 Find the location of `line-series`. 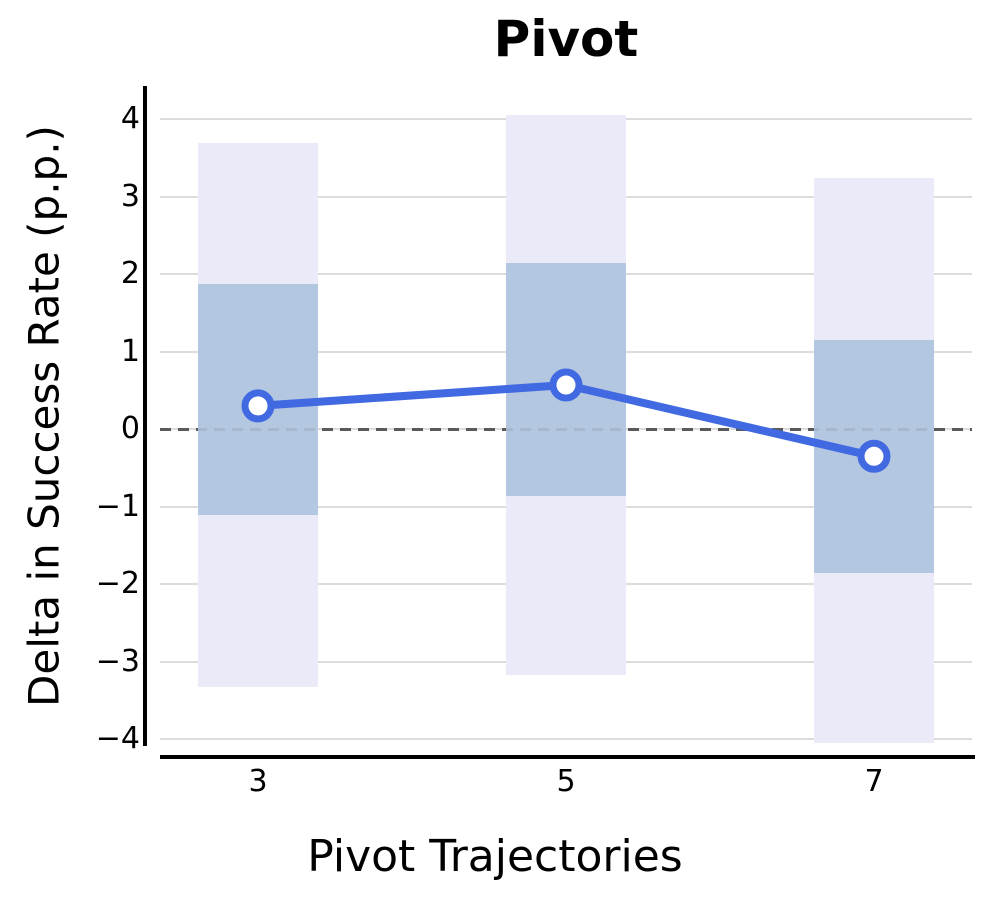

line-series is located at coordinates (566, 420).